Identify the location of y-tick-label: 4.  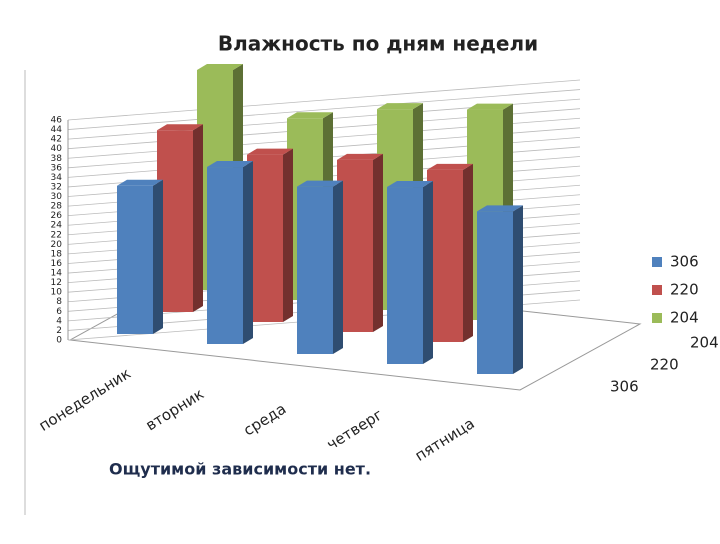
(59, 321).